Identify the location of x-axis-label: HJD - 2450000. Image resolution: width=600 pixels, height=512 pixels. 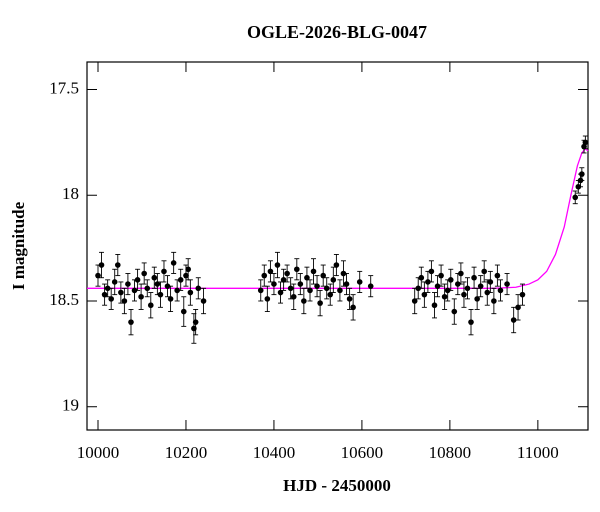
(337, 485).